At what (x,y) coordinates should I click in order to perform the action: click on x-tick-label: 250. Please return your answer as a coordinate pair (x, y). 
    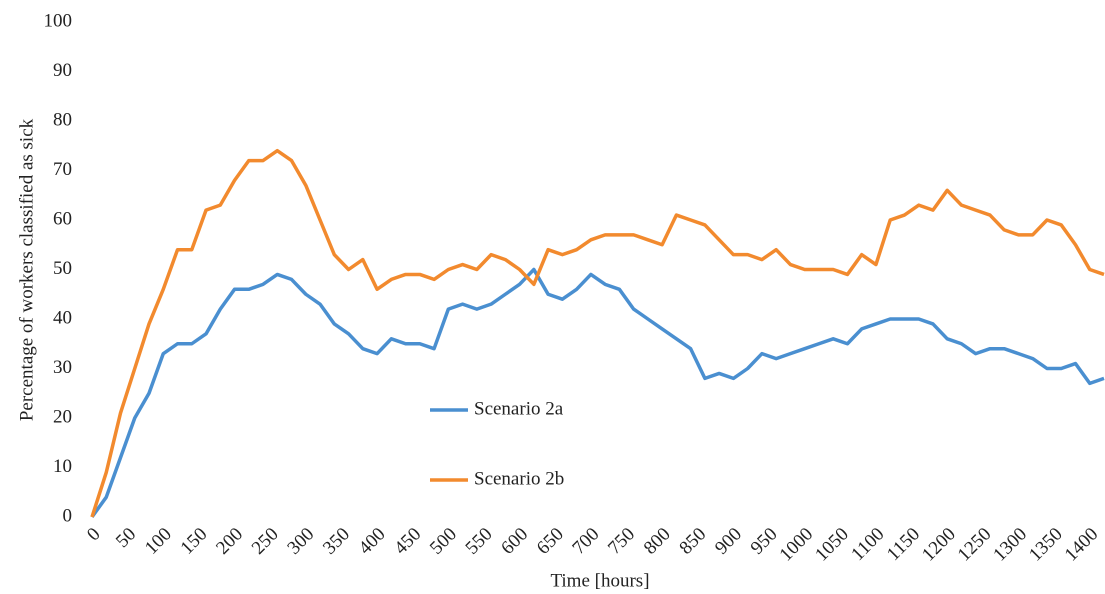
    Looking at the image, I should click on (265, 541).